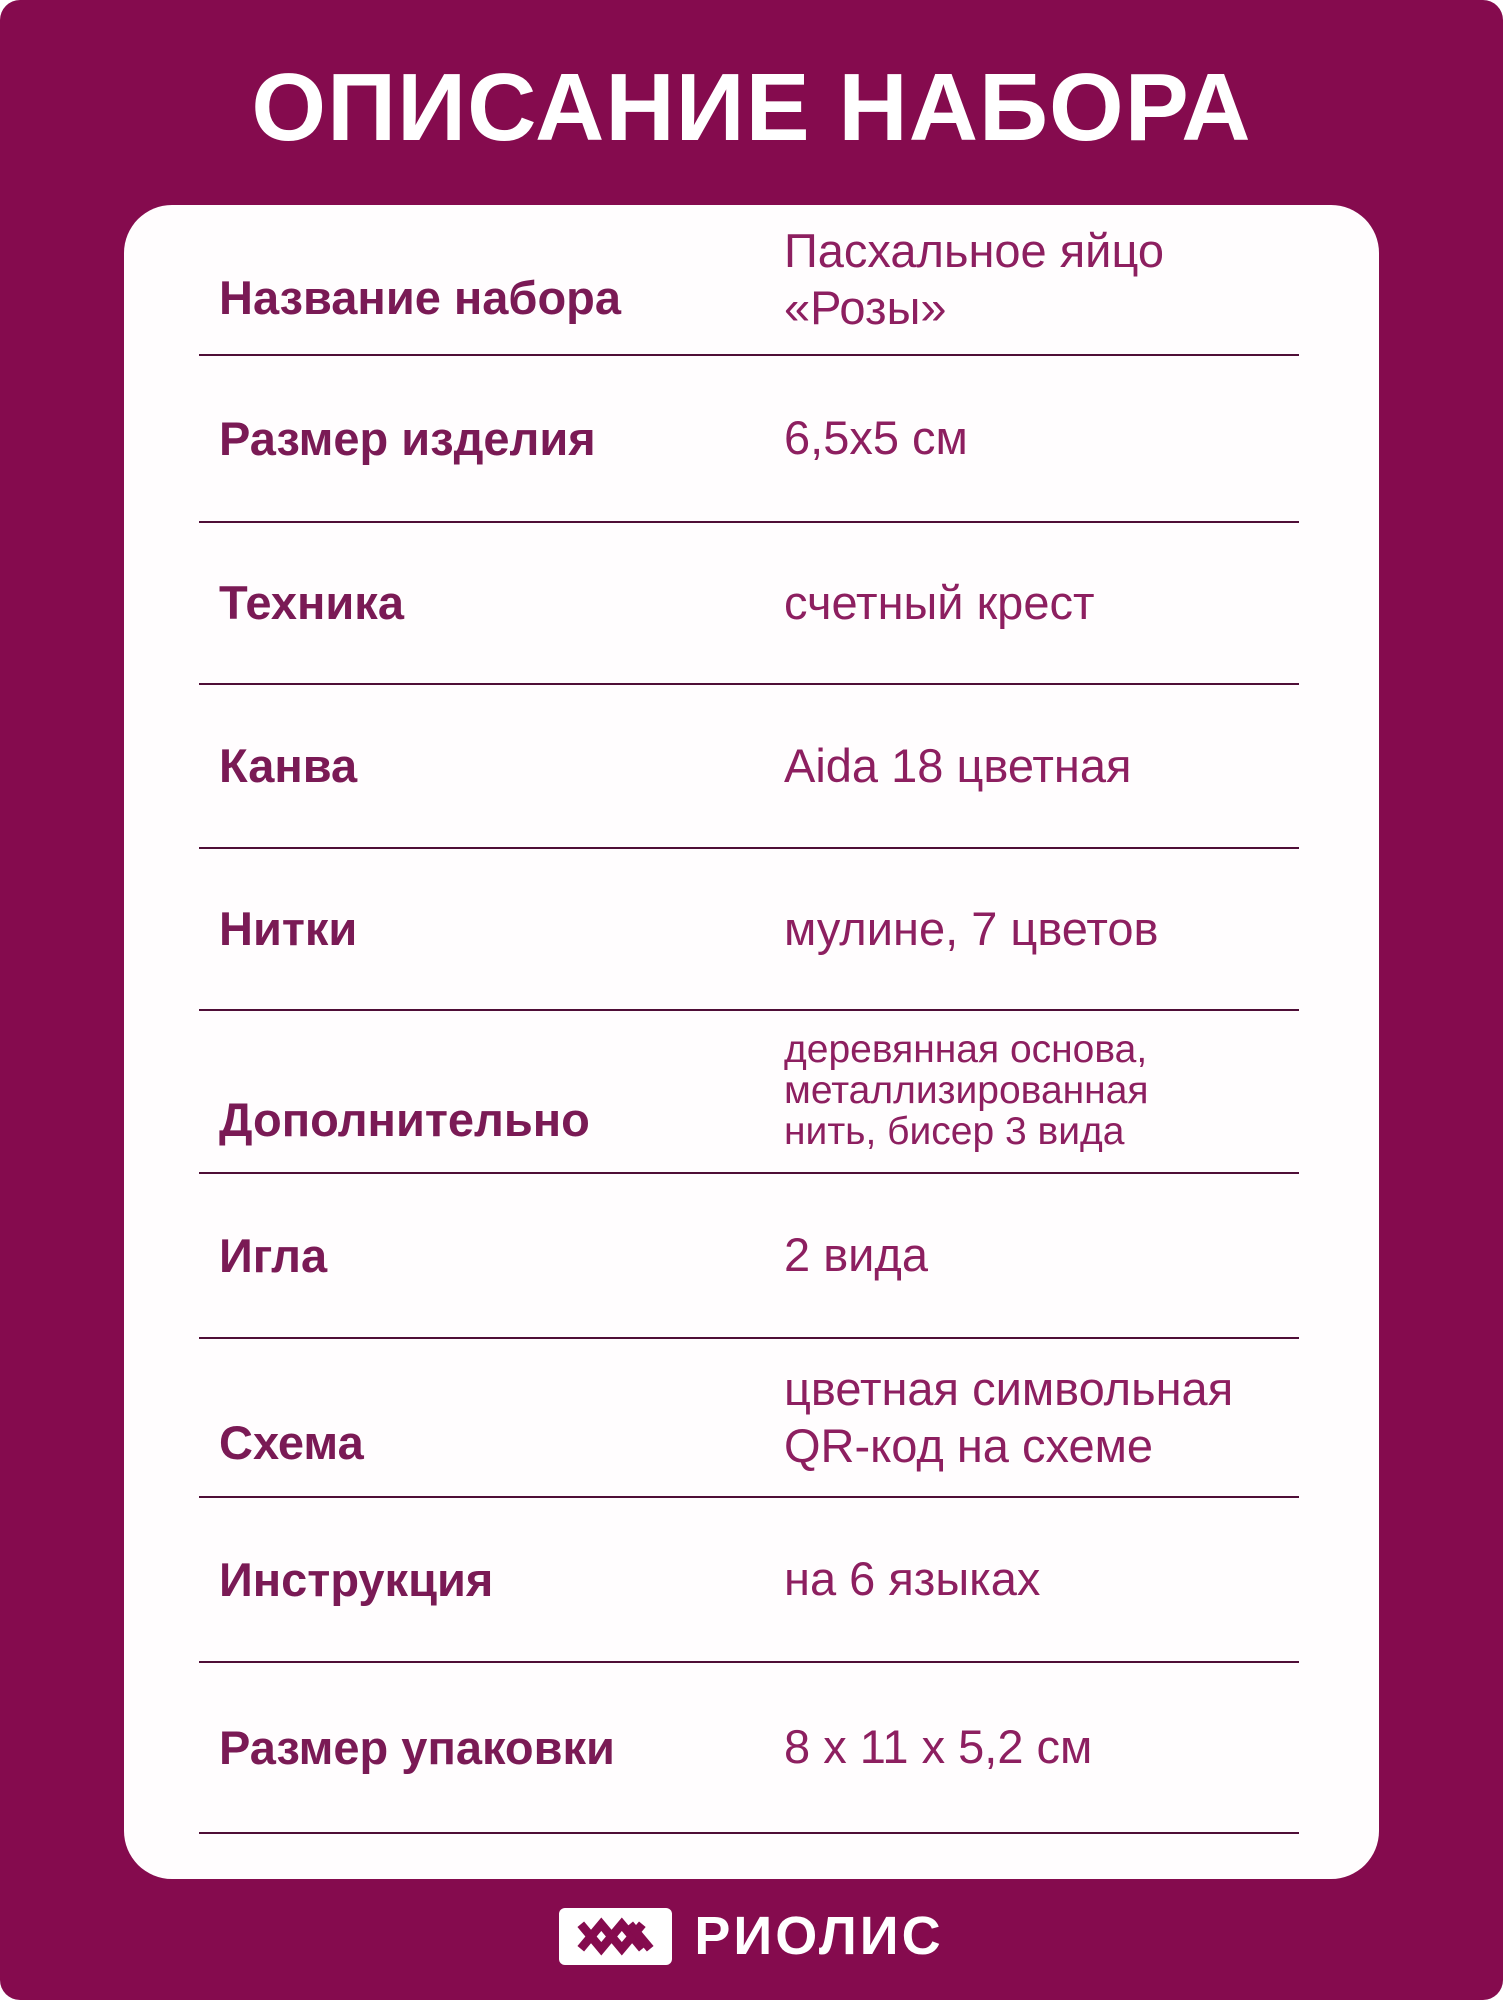  Describe the element at coordinates (1009, 1389) in the screenshot. I see `spec-value-line: цветная символьная` at that location.